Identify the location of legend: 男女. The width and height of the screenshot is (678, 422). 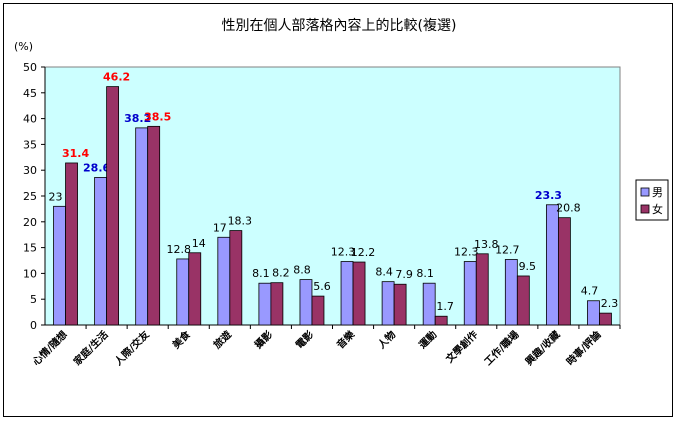
(652, 200).